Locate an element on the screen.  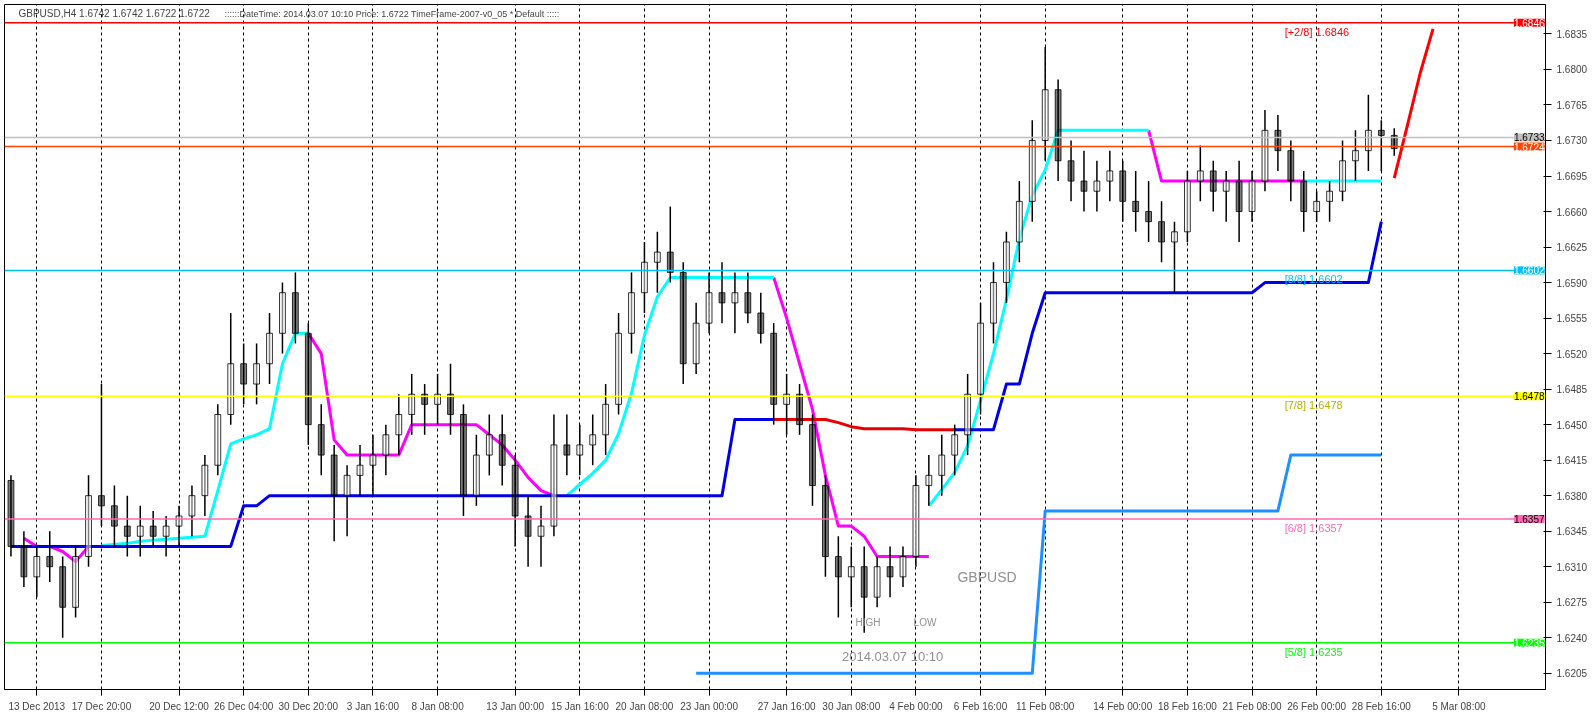
x-tick-label: 14 Feb 00:00 is located at coordinates (1123, 706).